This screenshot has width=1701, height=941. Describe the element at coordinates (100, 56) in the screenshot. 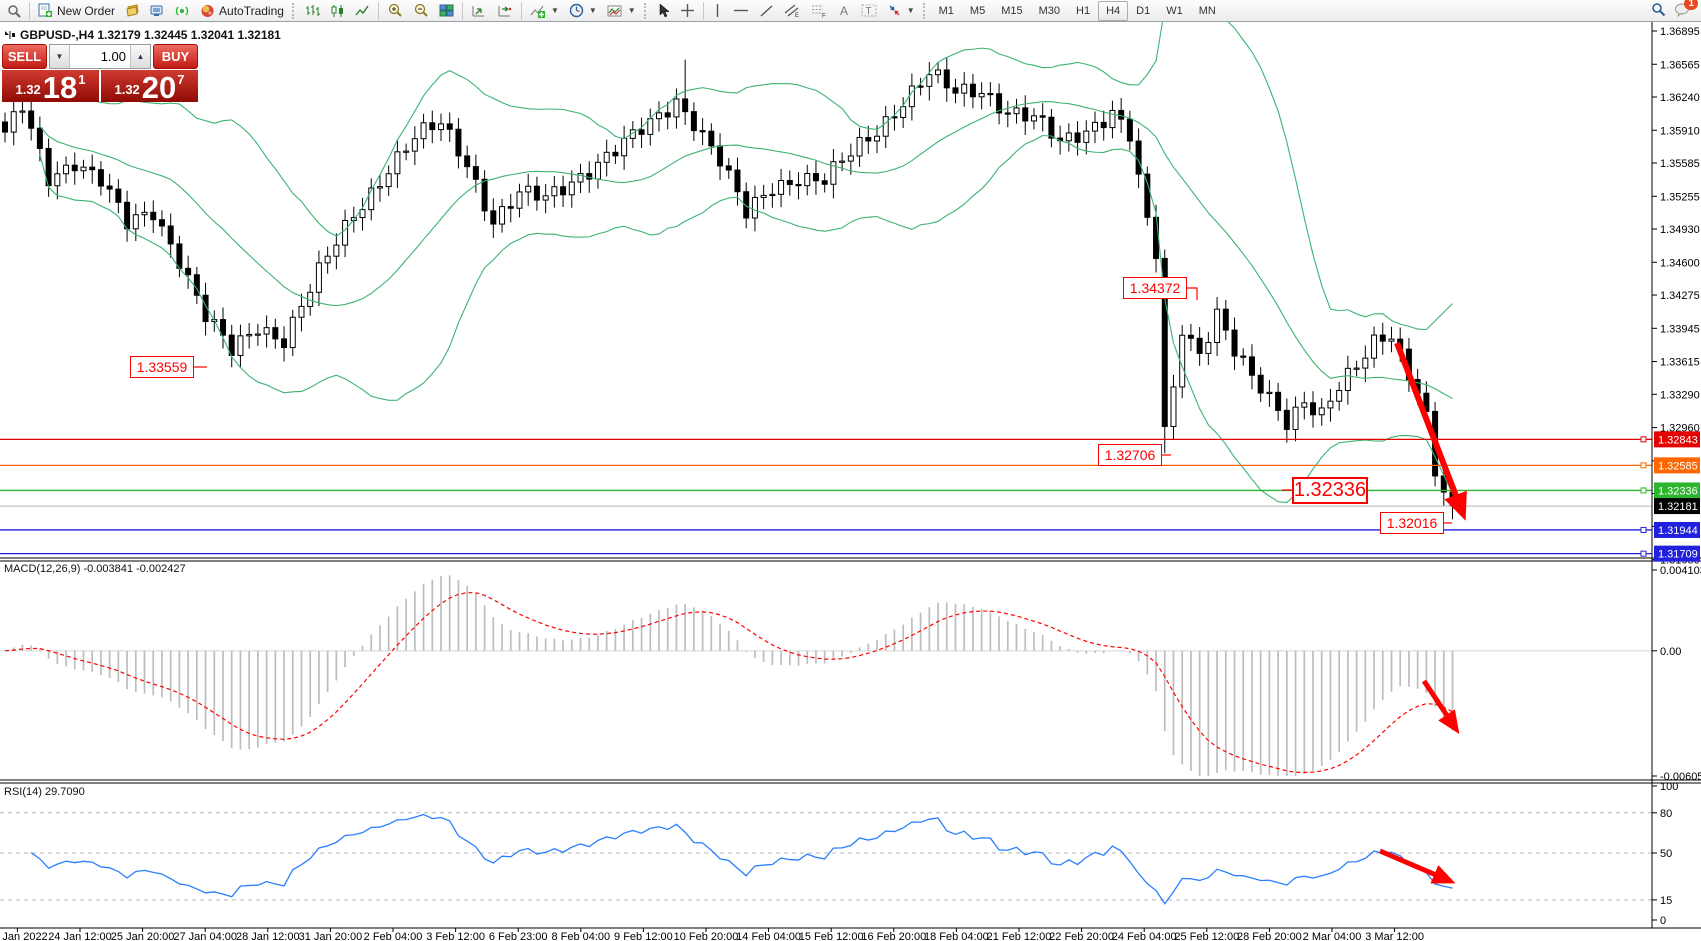

I see `volume-input` at that location.